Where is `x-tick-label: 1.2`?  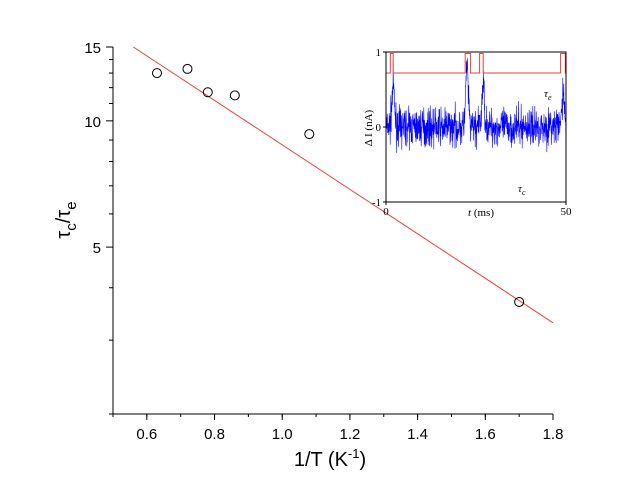
x-tick-label: 1.2 is located at coordinates (349, 434).